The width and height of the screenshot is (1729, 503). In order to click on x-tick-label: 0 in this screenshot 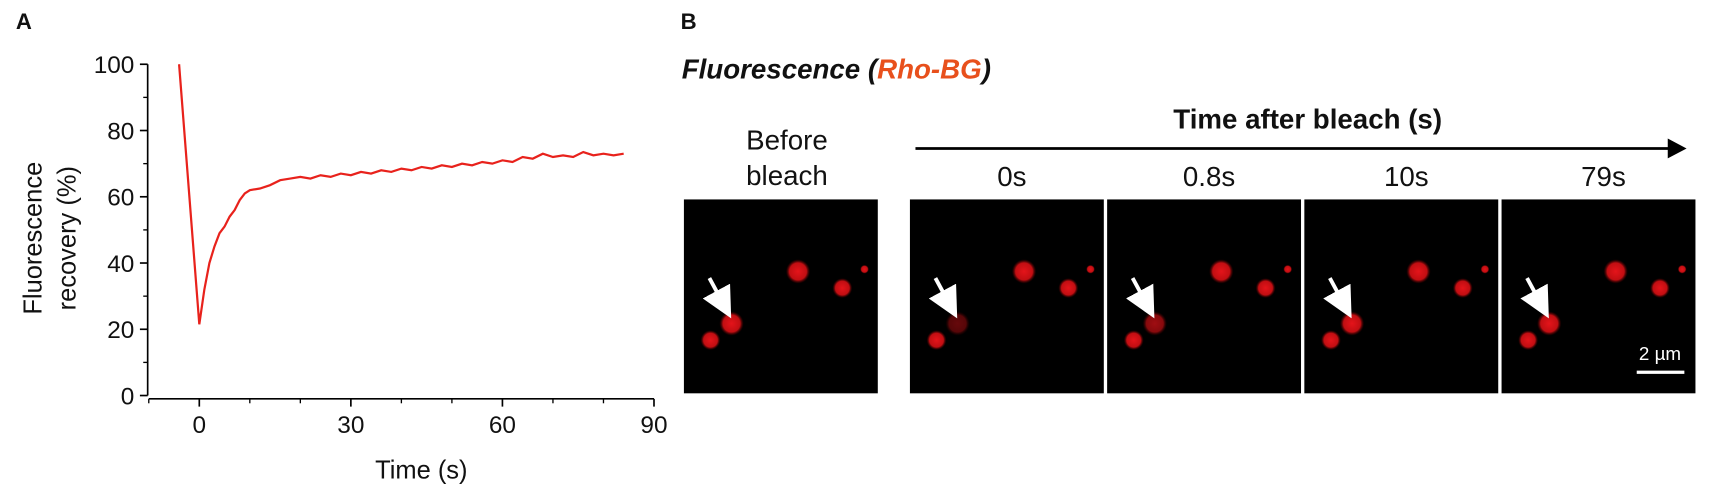, I will do `click(200, 425)`.